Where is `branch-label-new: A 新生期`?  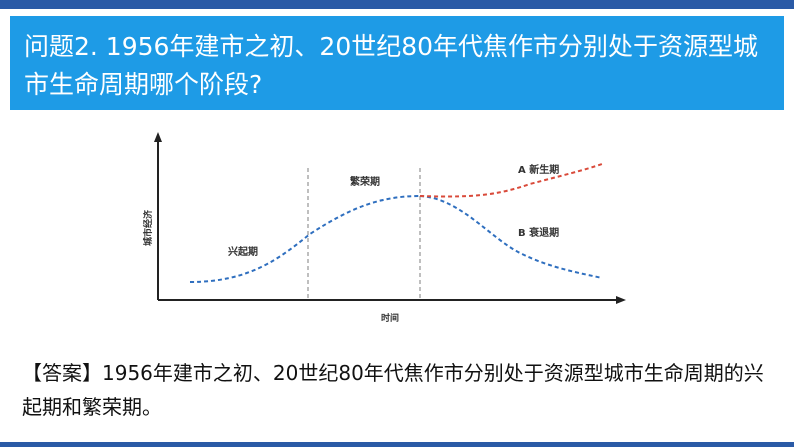 branch-label-new: A 新生期 is located at coordinates (538, 169).